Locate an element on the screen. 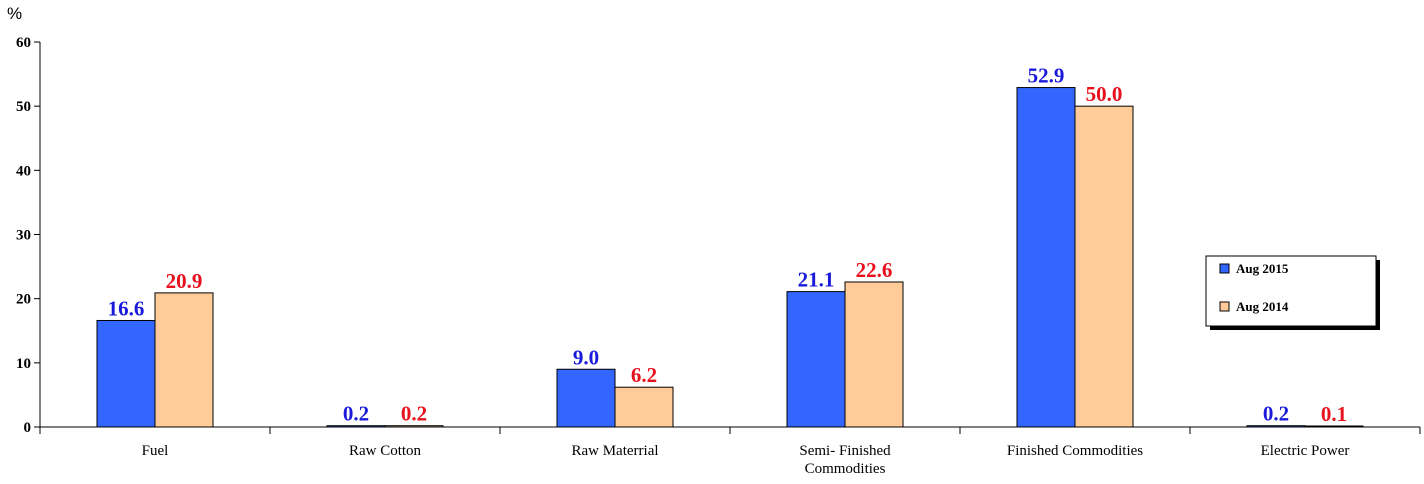 The width and height of the screenshot is (1424, 484). y-tick-label: 20 is located at coordinates (23, 300).